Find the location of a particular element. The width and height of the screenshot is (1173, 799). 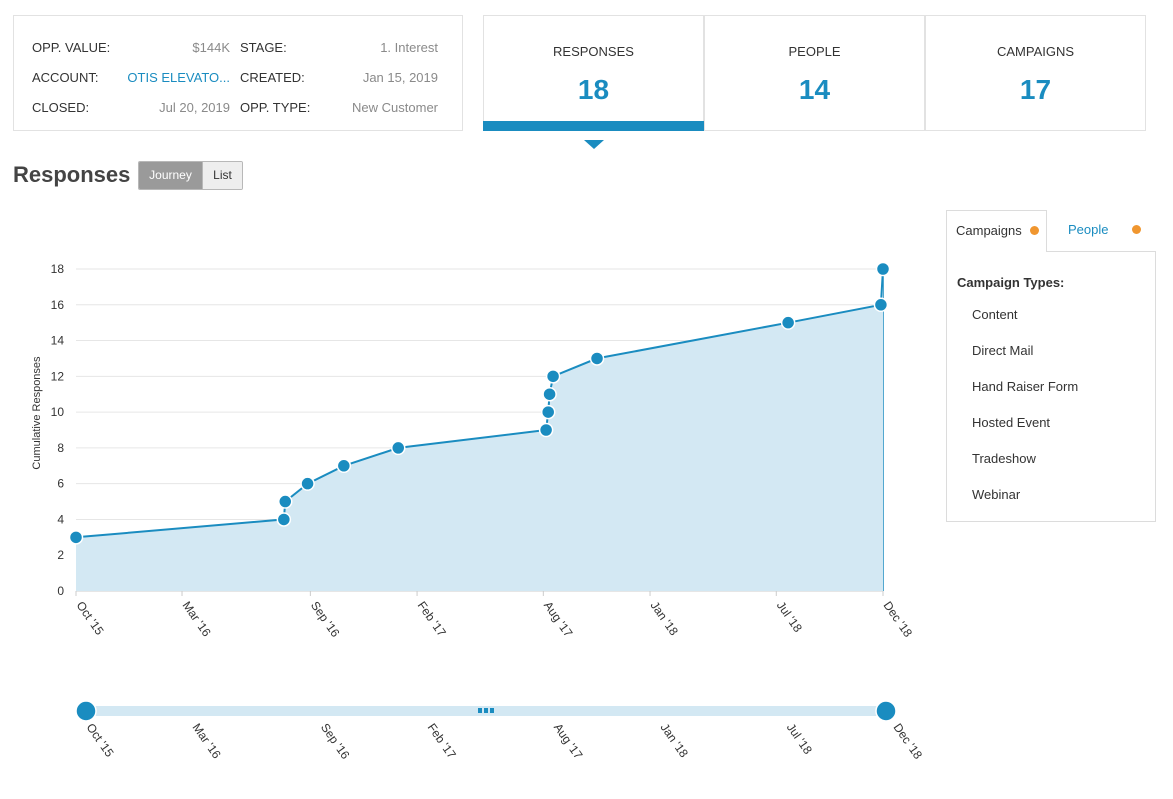

created-value: Jan 15, 2019 is located at coordinates (400, 77).